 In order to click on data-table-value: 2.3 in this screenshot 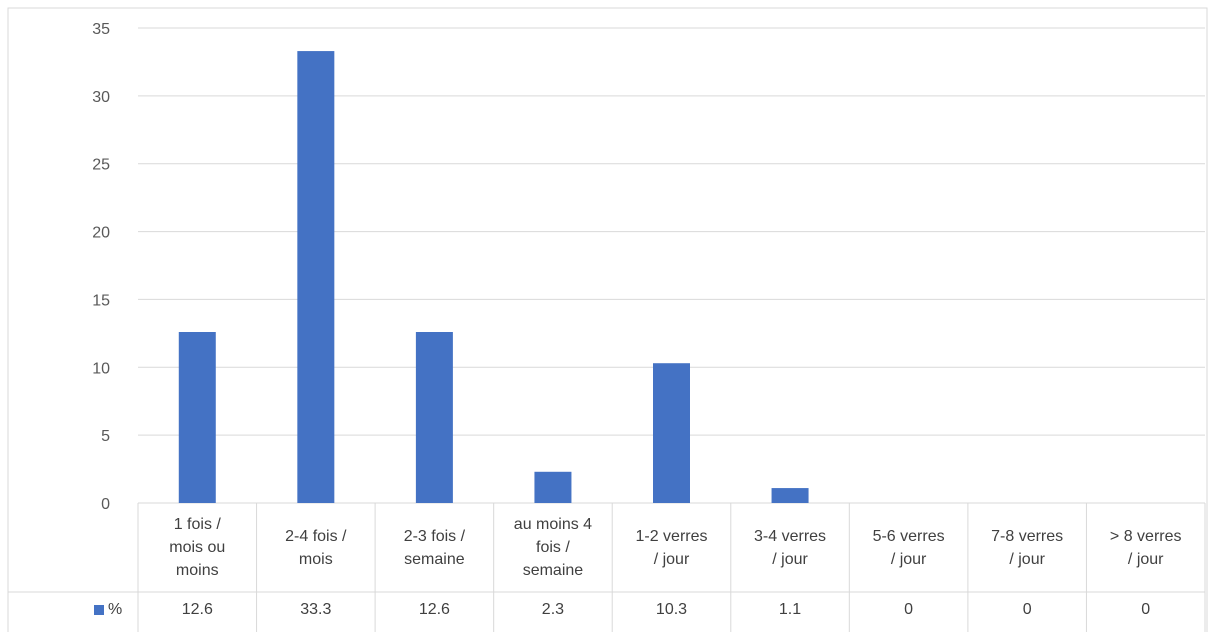, I will do `click(553, 609)`.